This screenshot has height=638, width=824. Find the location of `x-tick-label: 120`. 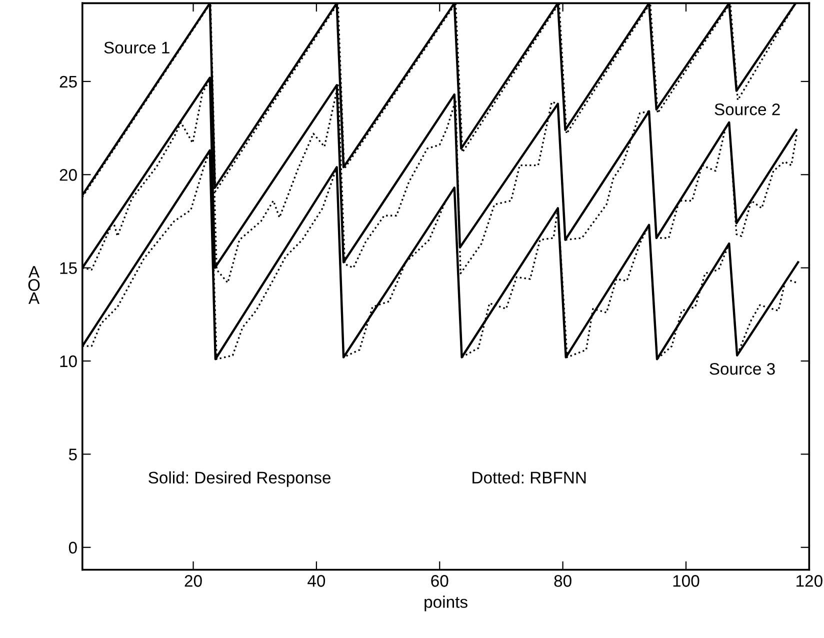

x-tick-label: 120 is located at coordinates (809, 581).